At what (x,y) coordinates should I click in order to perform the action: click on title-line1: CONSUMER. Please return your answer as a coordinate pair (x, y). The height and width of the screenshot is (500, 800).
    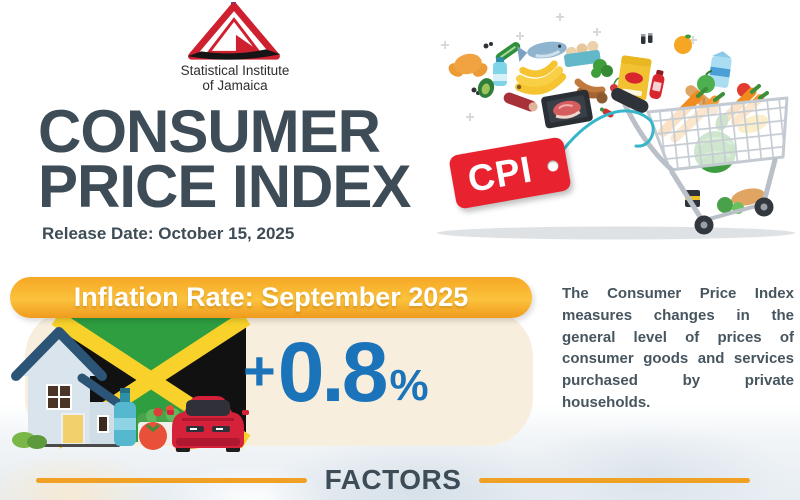
    Looking at the image, I should click on (209, 131).